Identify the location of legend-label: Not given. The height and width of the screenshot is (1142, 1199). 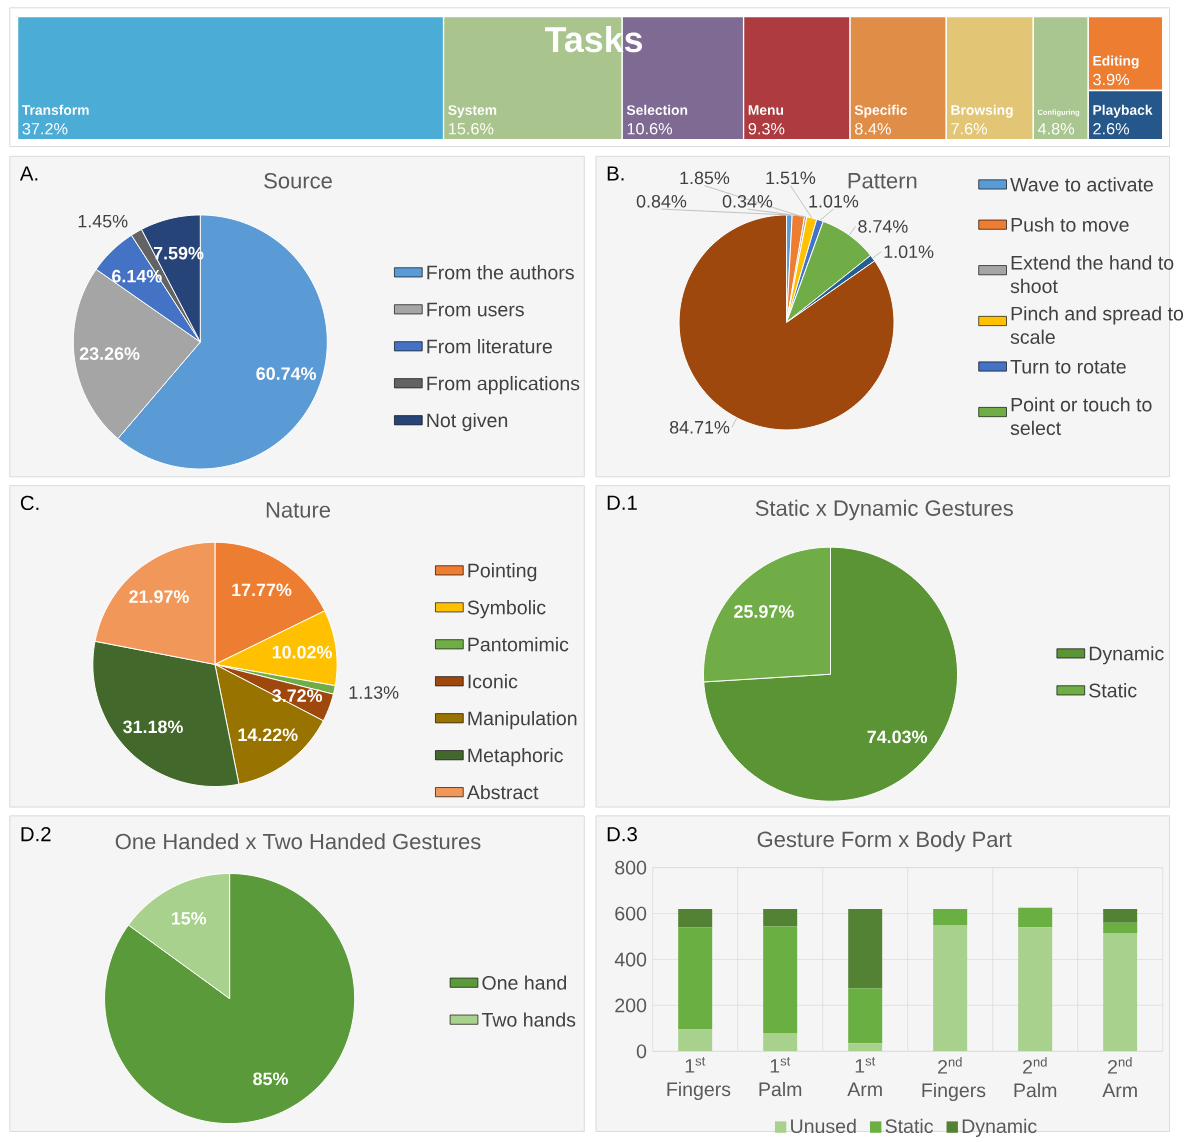
(467, 422).